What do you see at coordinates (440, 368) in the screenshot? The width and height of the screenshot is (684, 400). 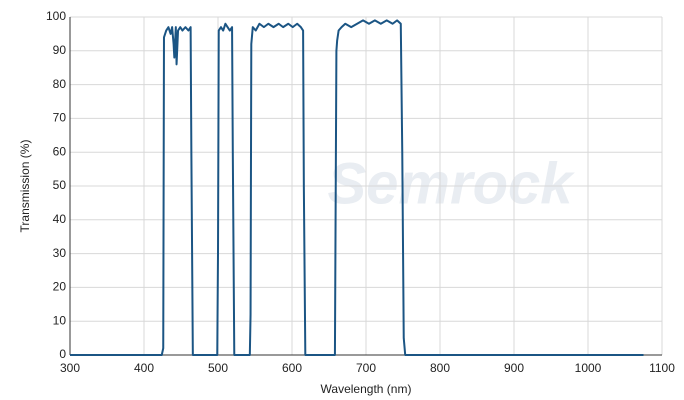 I see `x-tick-label: 800` at bounding box center [440, 368].